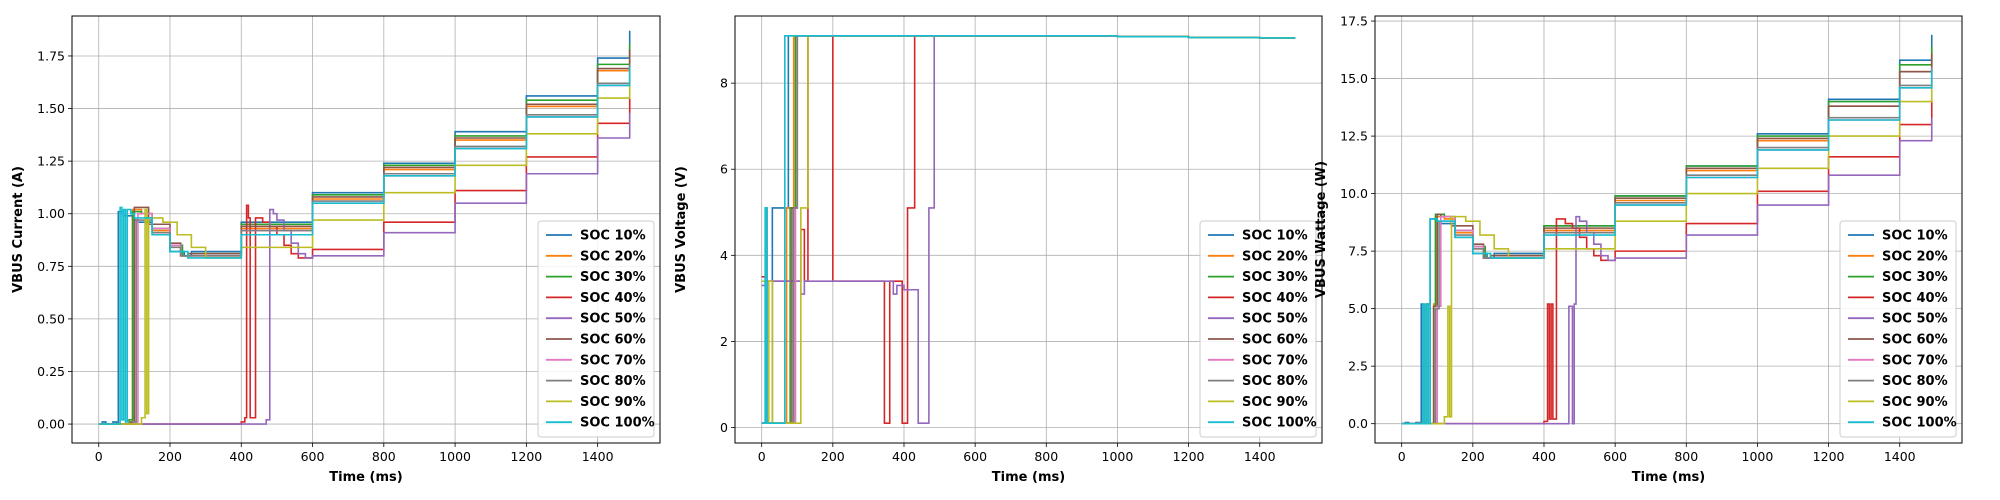 The width and height of the screenshot is (2000, 500). I want to click on y-tick-label: 8, so click(724, 83).